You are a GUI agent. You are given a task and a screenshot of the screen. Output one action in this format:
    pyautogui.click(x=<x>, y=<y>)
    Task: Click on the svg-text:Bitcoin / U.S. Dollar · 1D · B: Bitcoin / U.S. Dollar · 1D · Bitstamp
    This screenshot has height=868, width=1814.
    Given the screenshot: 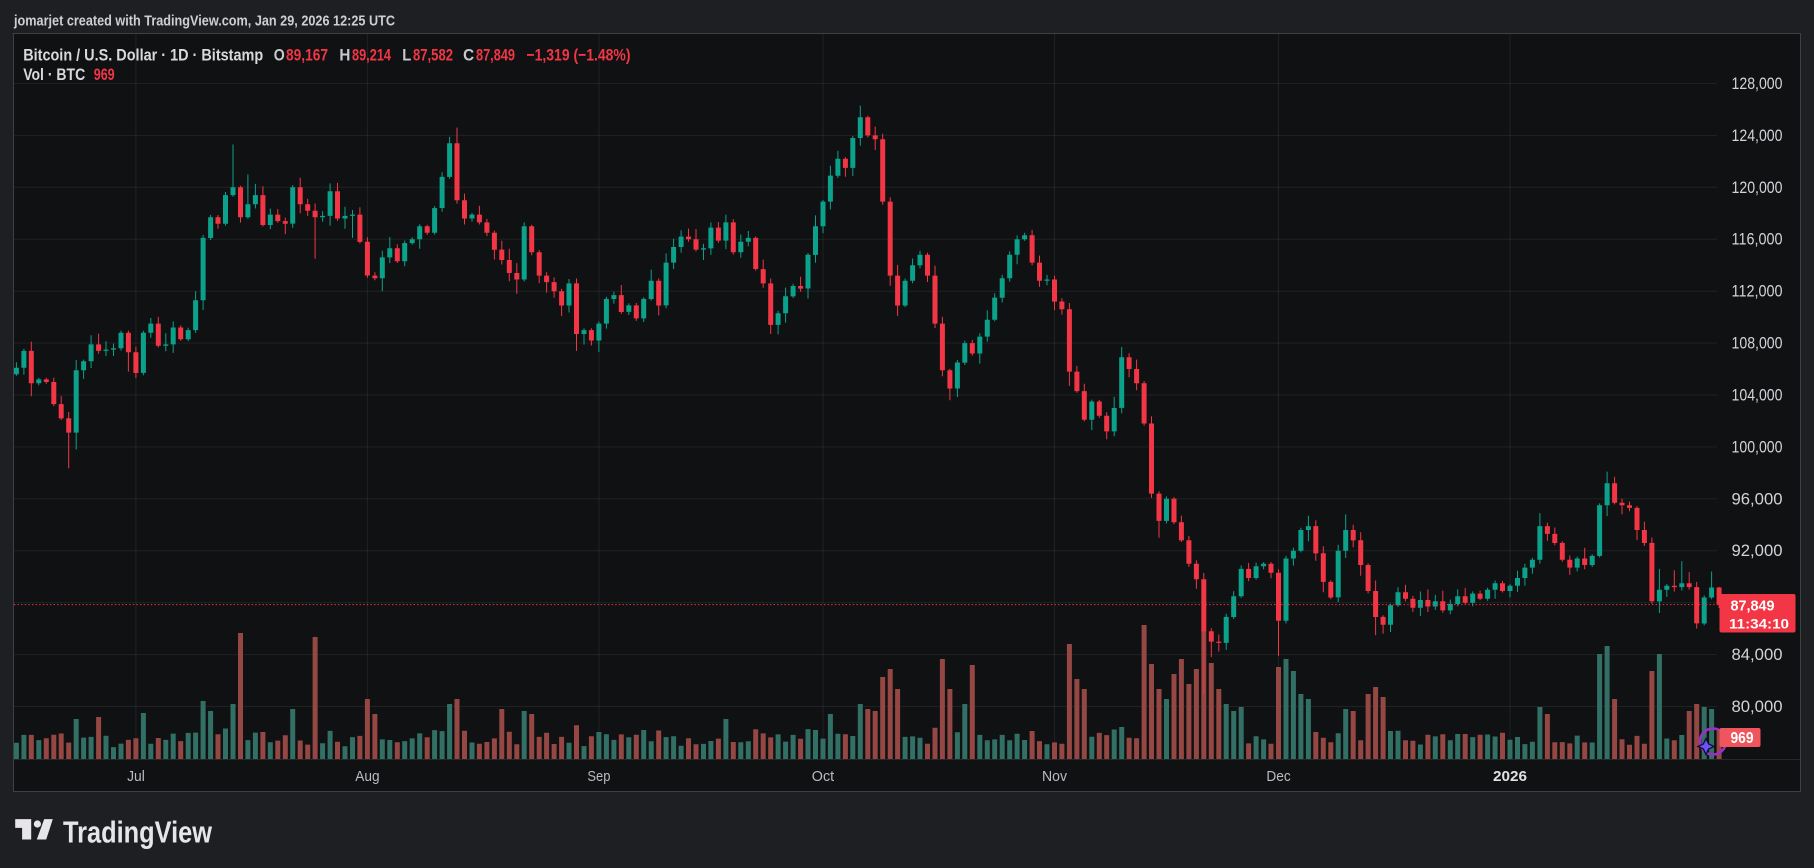 What is the action you would take?
    pyautogui.click(x=143, y=55)
    